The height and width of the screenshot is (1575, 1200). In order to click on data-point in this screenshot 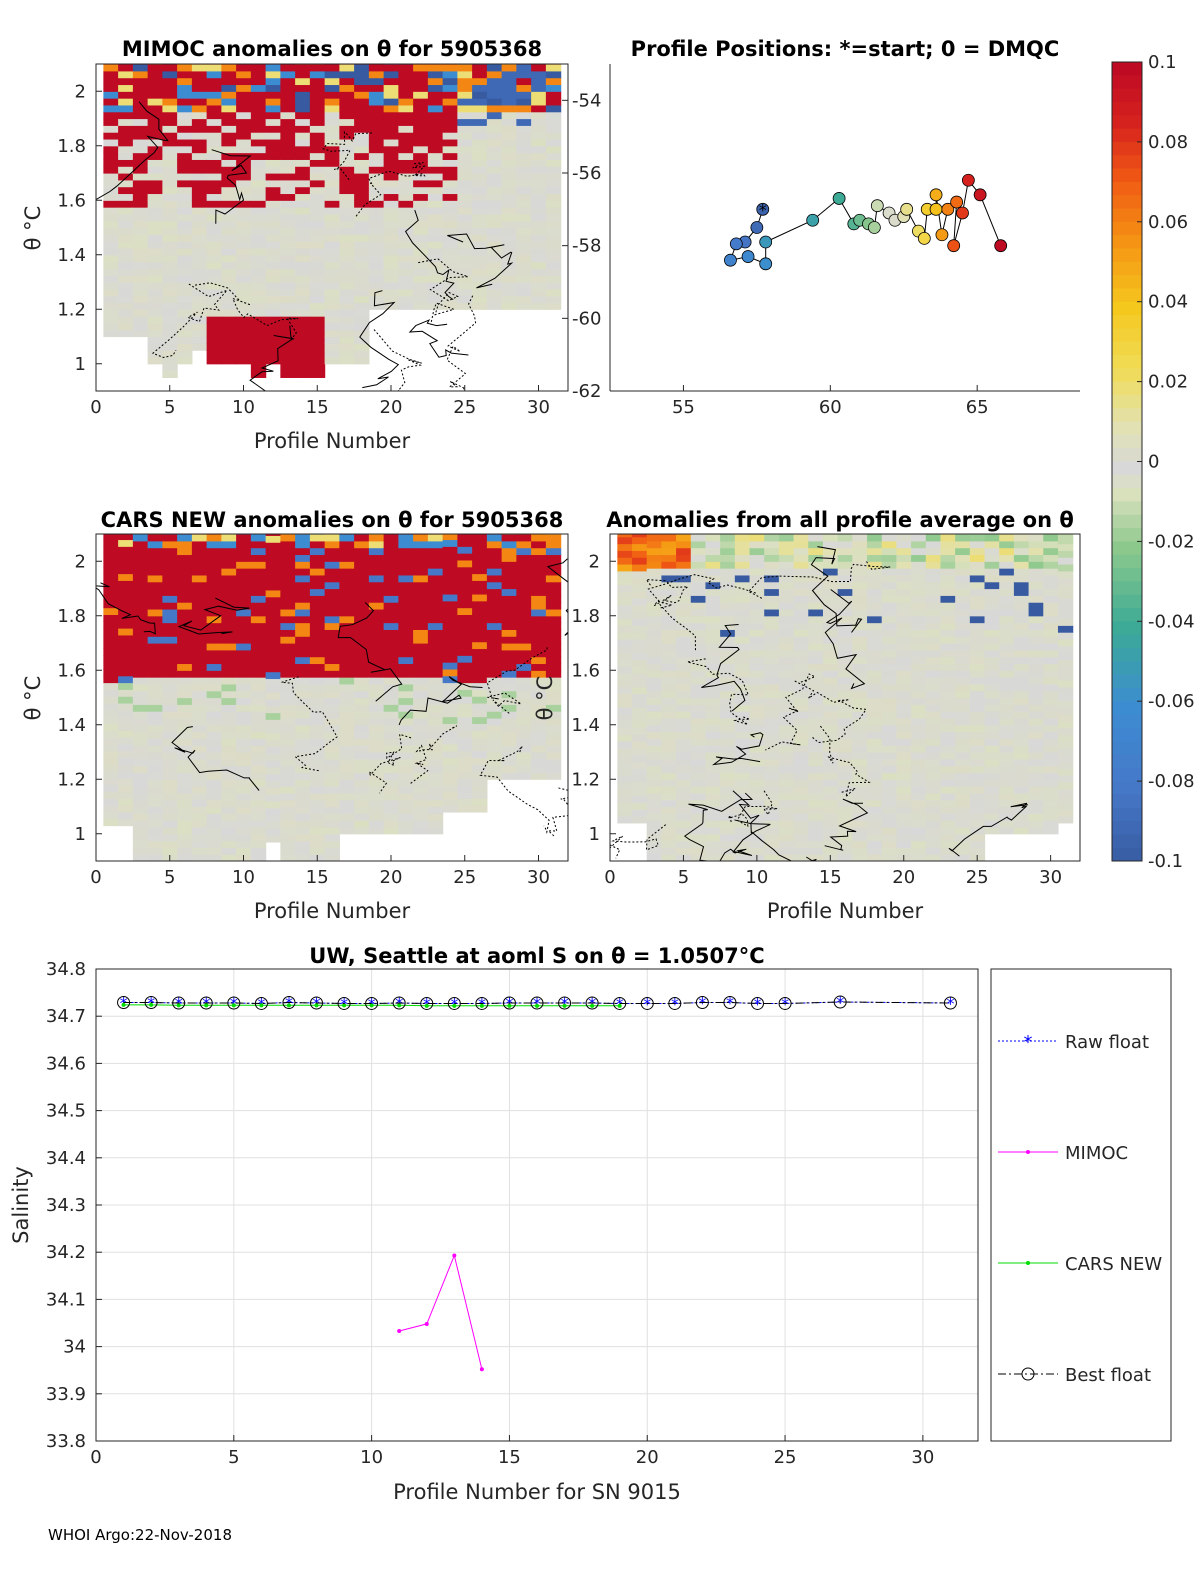, I will do `click(509, 1005)`.